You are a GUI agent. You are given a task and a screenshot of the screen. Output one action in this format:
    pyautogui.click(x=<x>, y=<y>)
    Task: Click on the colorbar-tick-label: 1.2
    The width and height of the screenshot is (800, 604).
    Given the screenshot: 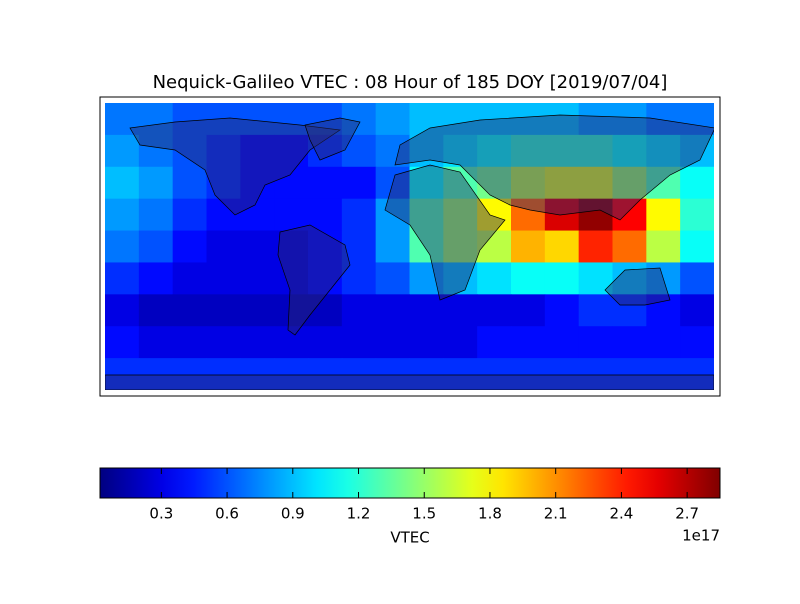 What is the action you would take?
    pyautogui.click(x=359, y=514)
    